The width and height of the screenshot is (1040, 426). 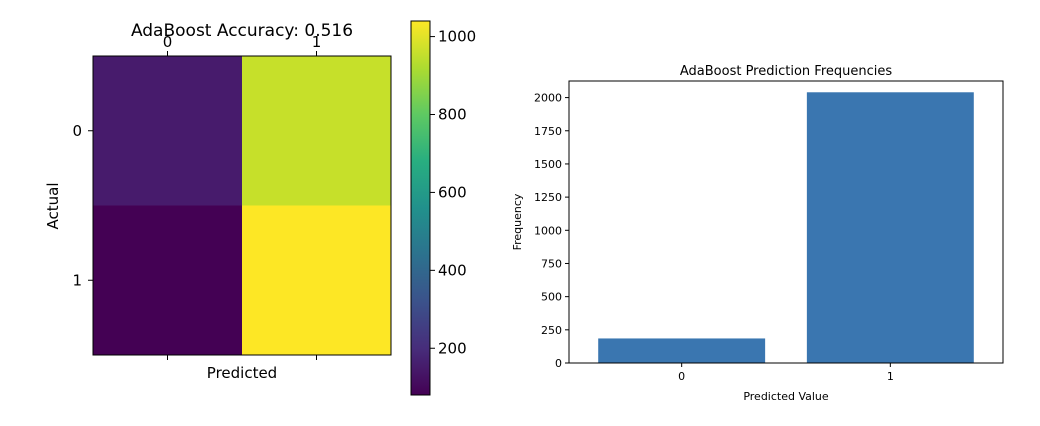 I want to click on bar-y-tick-label: 1000, so click(x=548, y=230).